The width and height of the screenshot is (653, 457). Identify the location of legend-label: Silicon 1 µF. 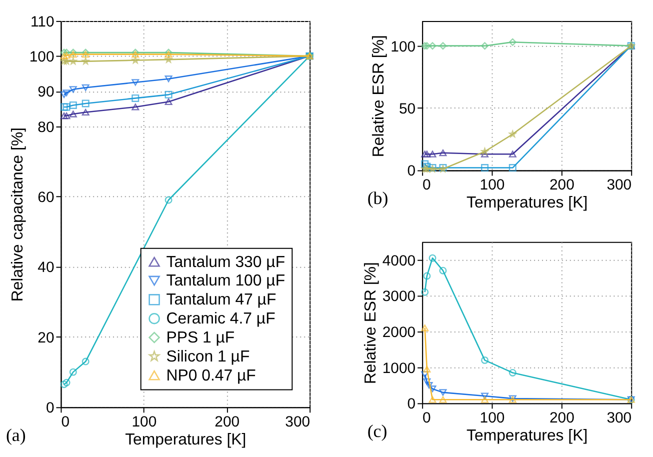
(208, 357).